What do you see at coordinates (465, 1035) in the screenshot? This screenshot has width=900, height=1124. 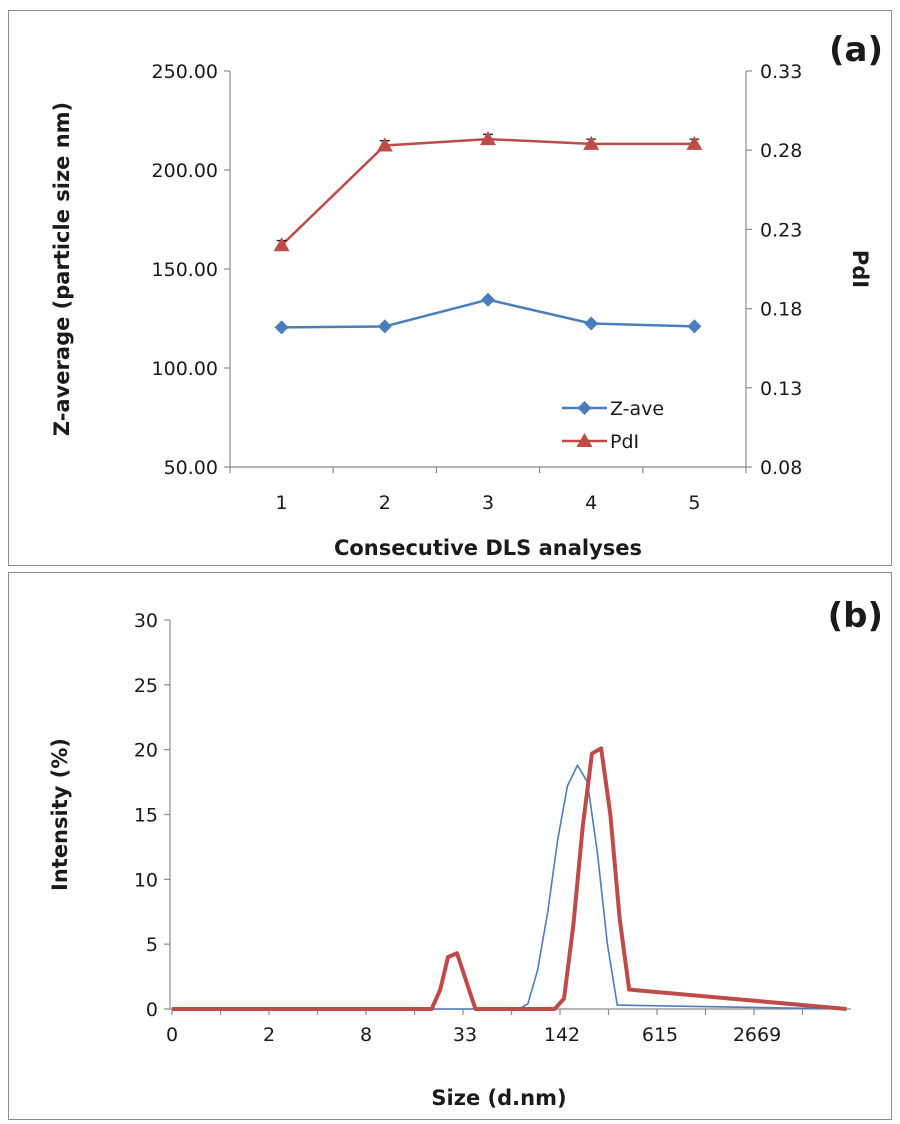 I see `x-tick-label: 33` at bounding box center [465, 1035].